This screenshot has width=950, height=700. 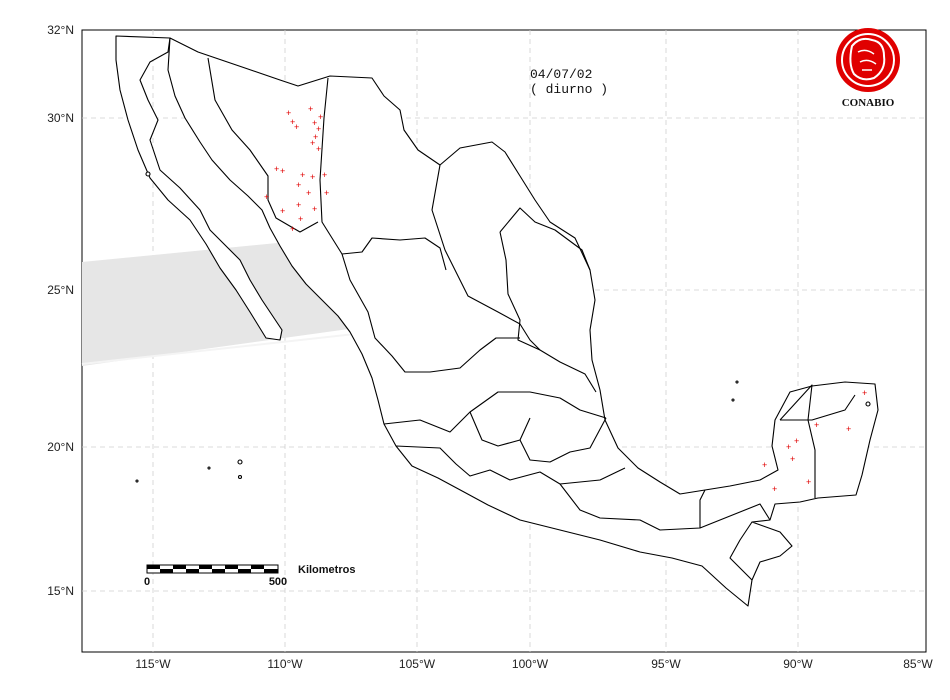 What do you see at coordinates (530, 664) in the screenshot?
I see `lon-tick-label: 100°W` at bounding box center [530, 664].